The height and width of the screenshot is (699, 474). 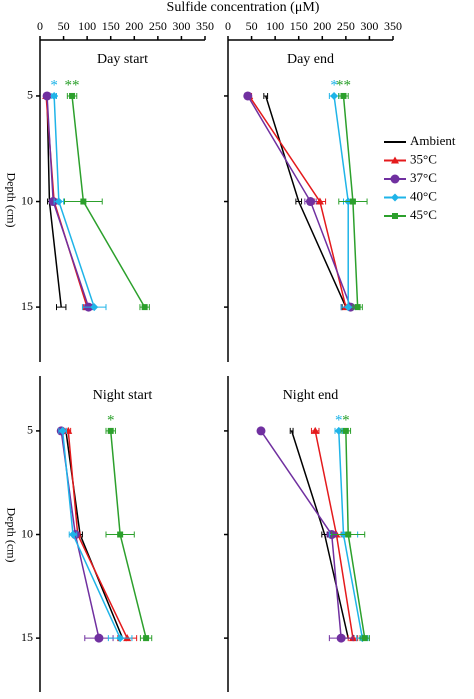 What do you see at coordinates (423, 177) in the screenshot?
I see `legend-label: 37°C` at bounding box center [423, 177].